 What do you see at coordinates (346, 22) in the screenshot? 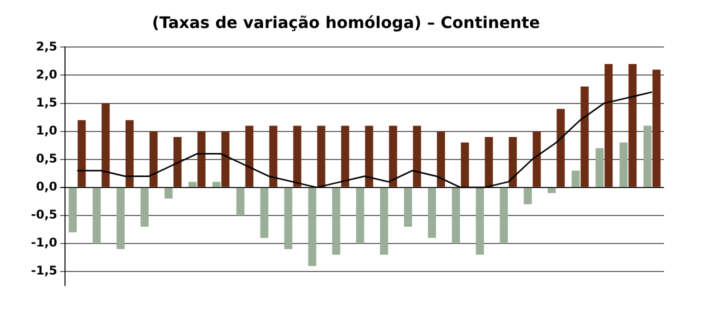
I see `chart-title: (Taxas de variação homóloga) – Continente` at bounding box center [346, 22].